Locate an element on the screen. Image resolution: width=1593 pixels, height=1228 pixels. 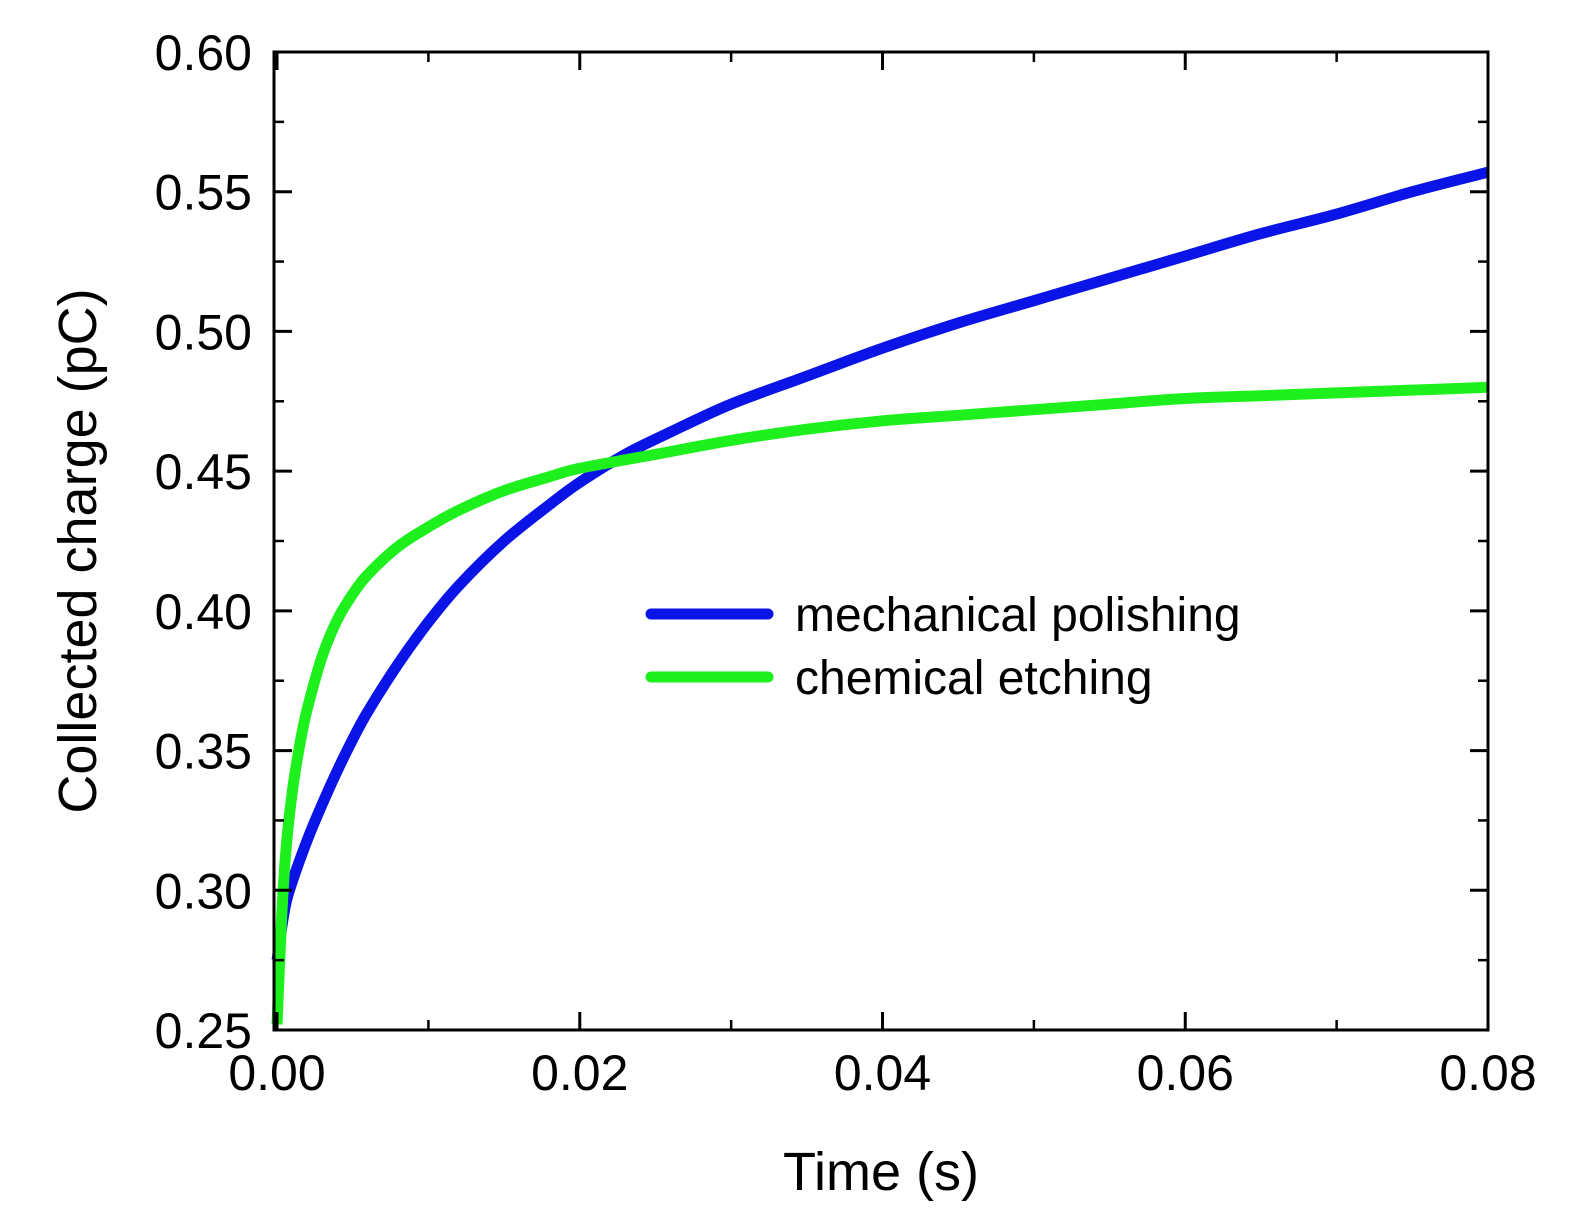
x-axis-label: Time (s) is located at coordinates (881, 1172).